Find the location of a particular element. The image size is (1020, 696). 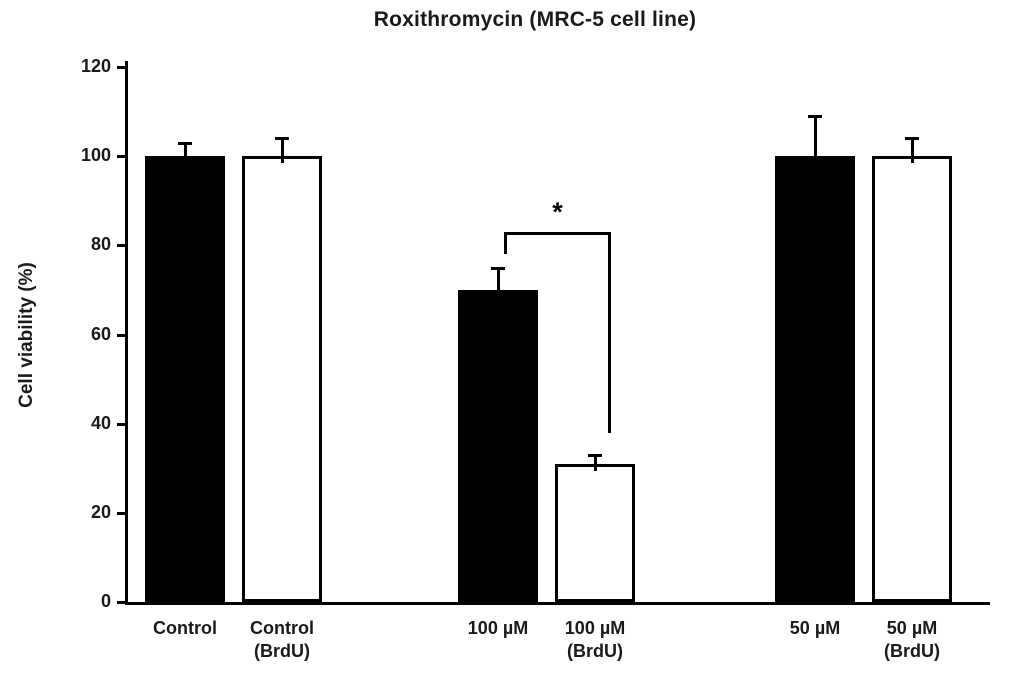

y-tick-label: 40 is located at coordinates (100, 422).